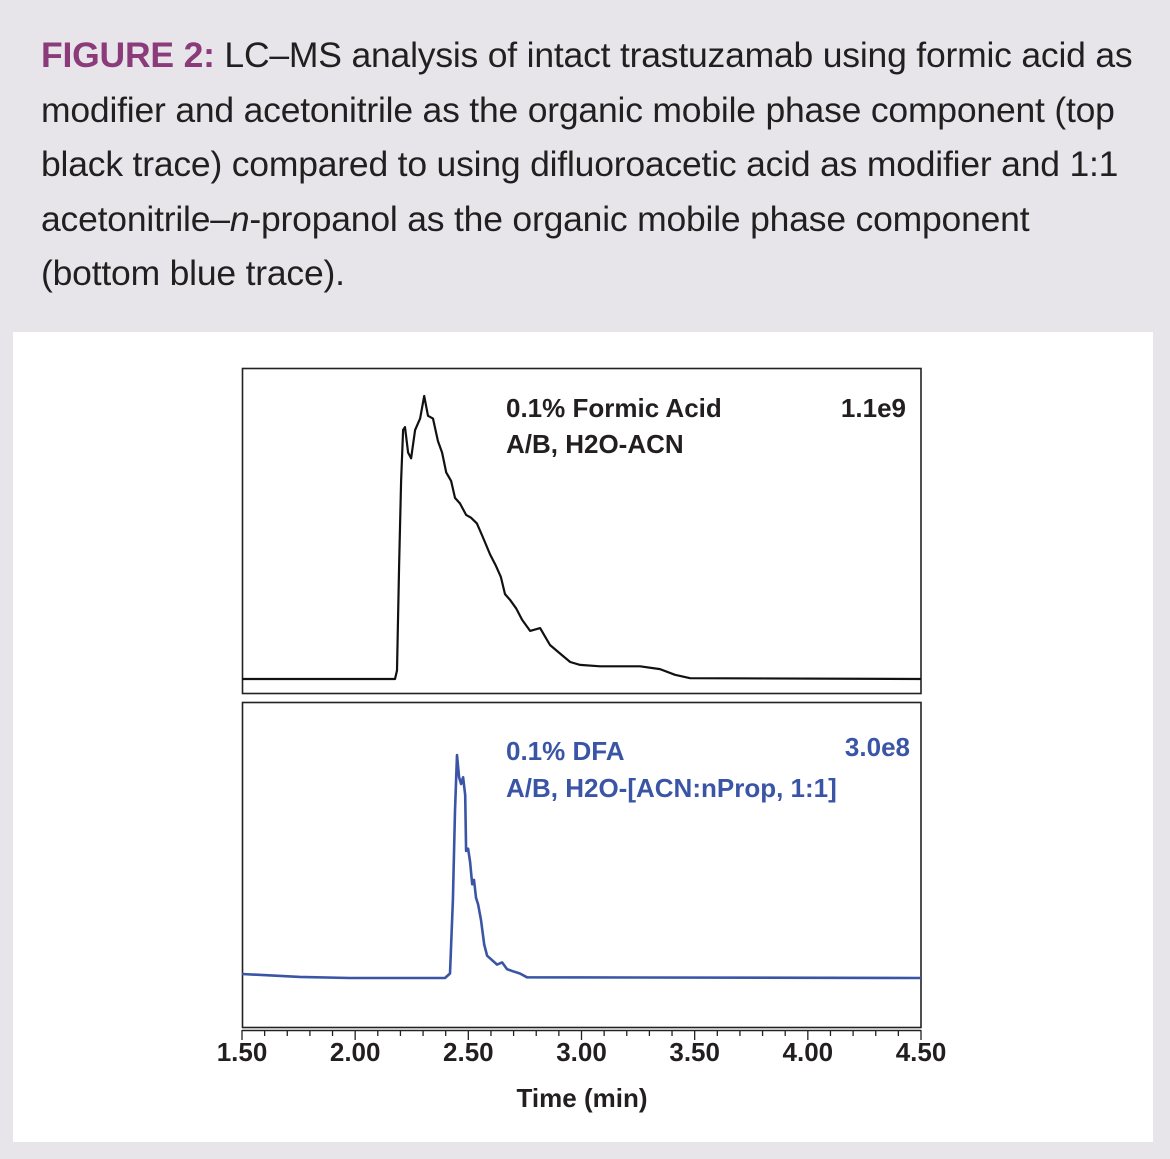 This screenshot has width=1170, height=1159. I want to click on figure-label: FIGURE 2:, so click(128, 55).